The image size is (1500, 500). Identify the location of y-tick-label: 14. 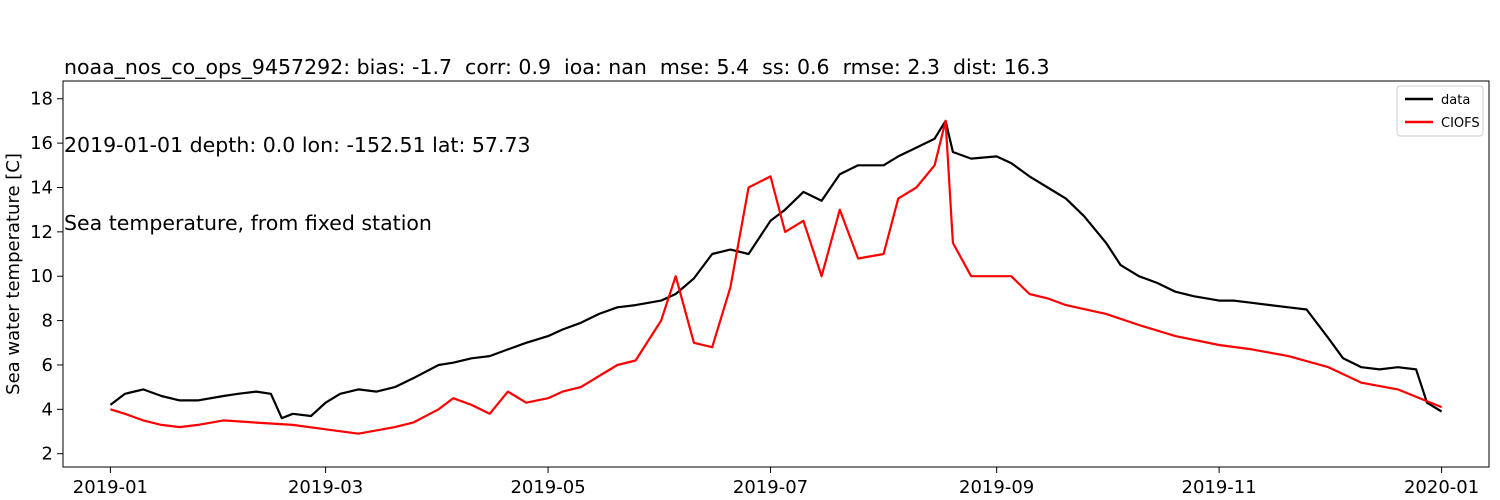
(41, 187).